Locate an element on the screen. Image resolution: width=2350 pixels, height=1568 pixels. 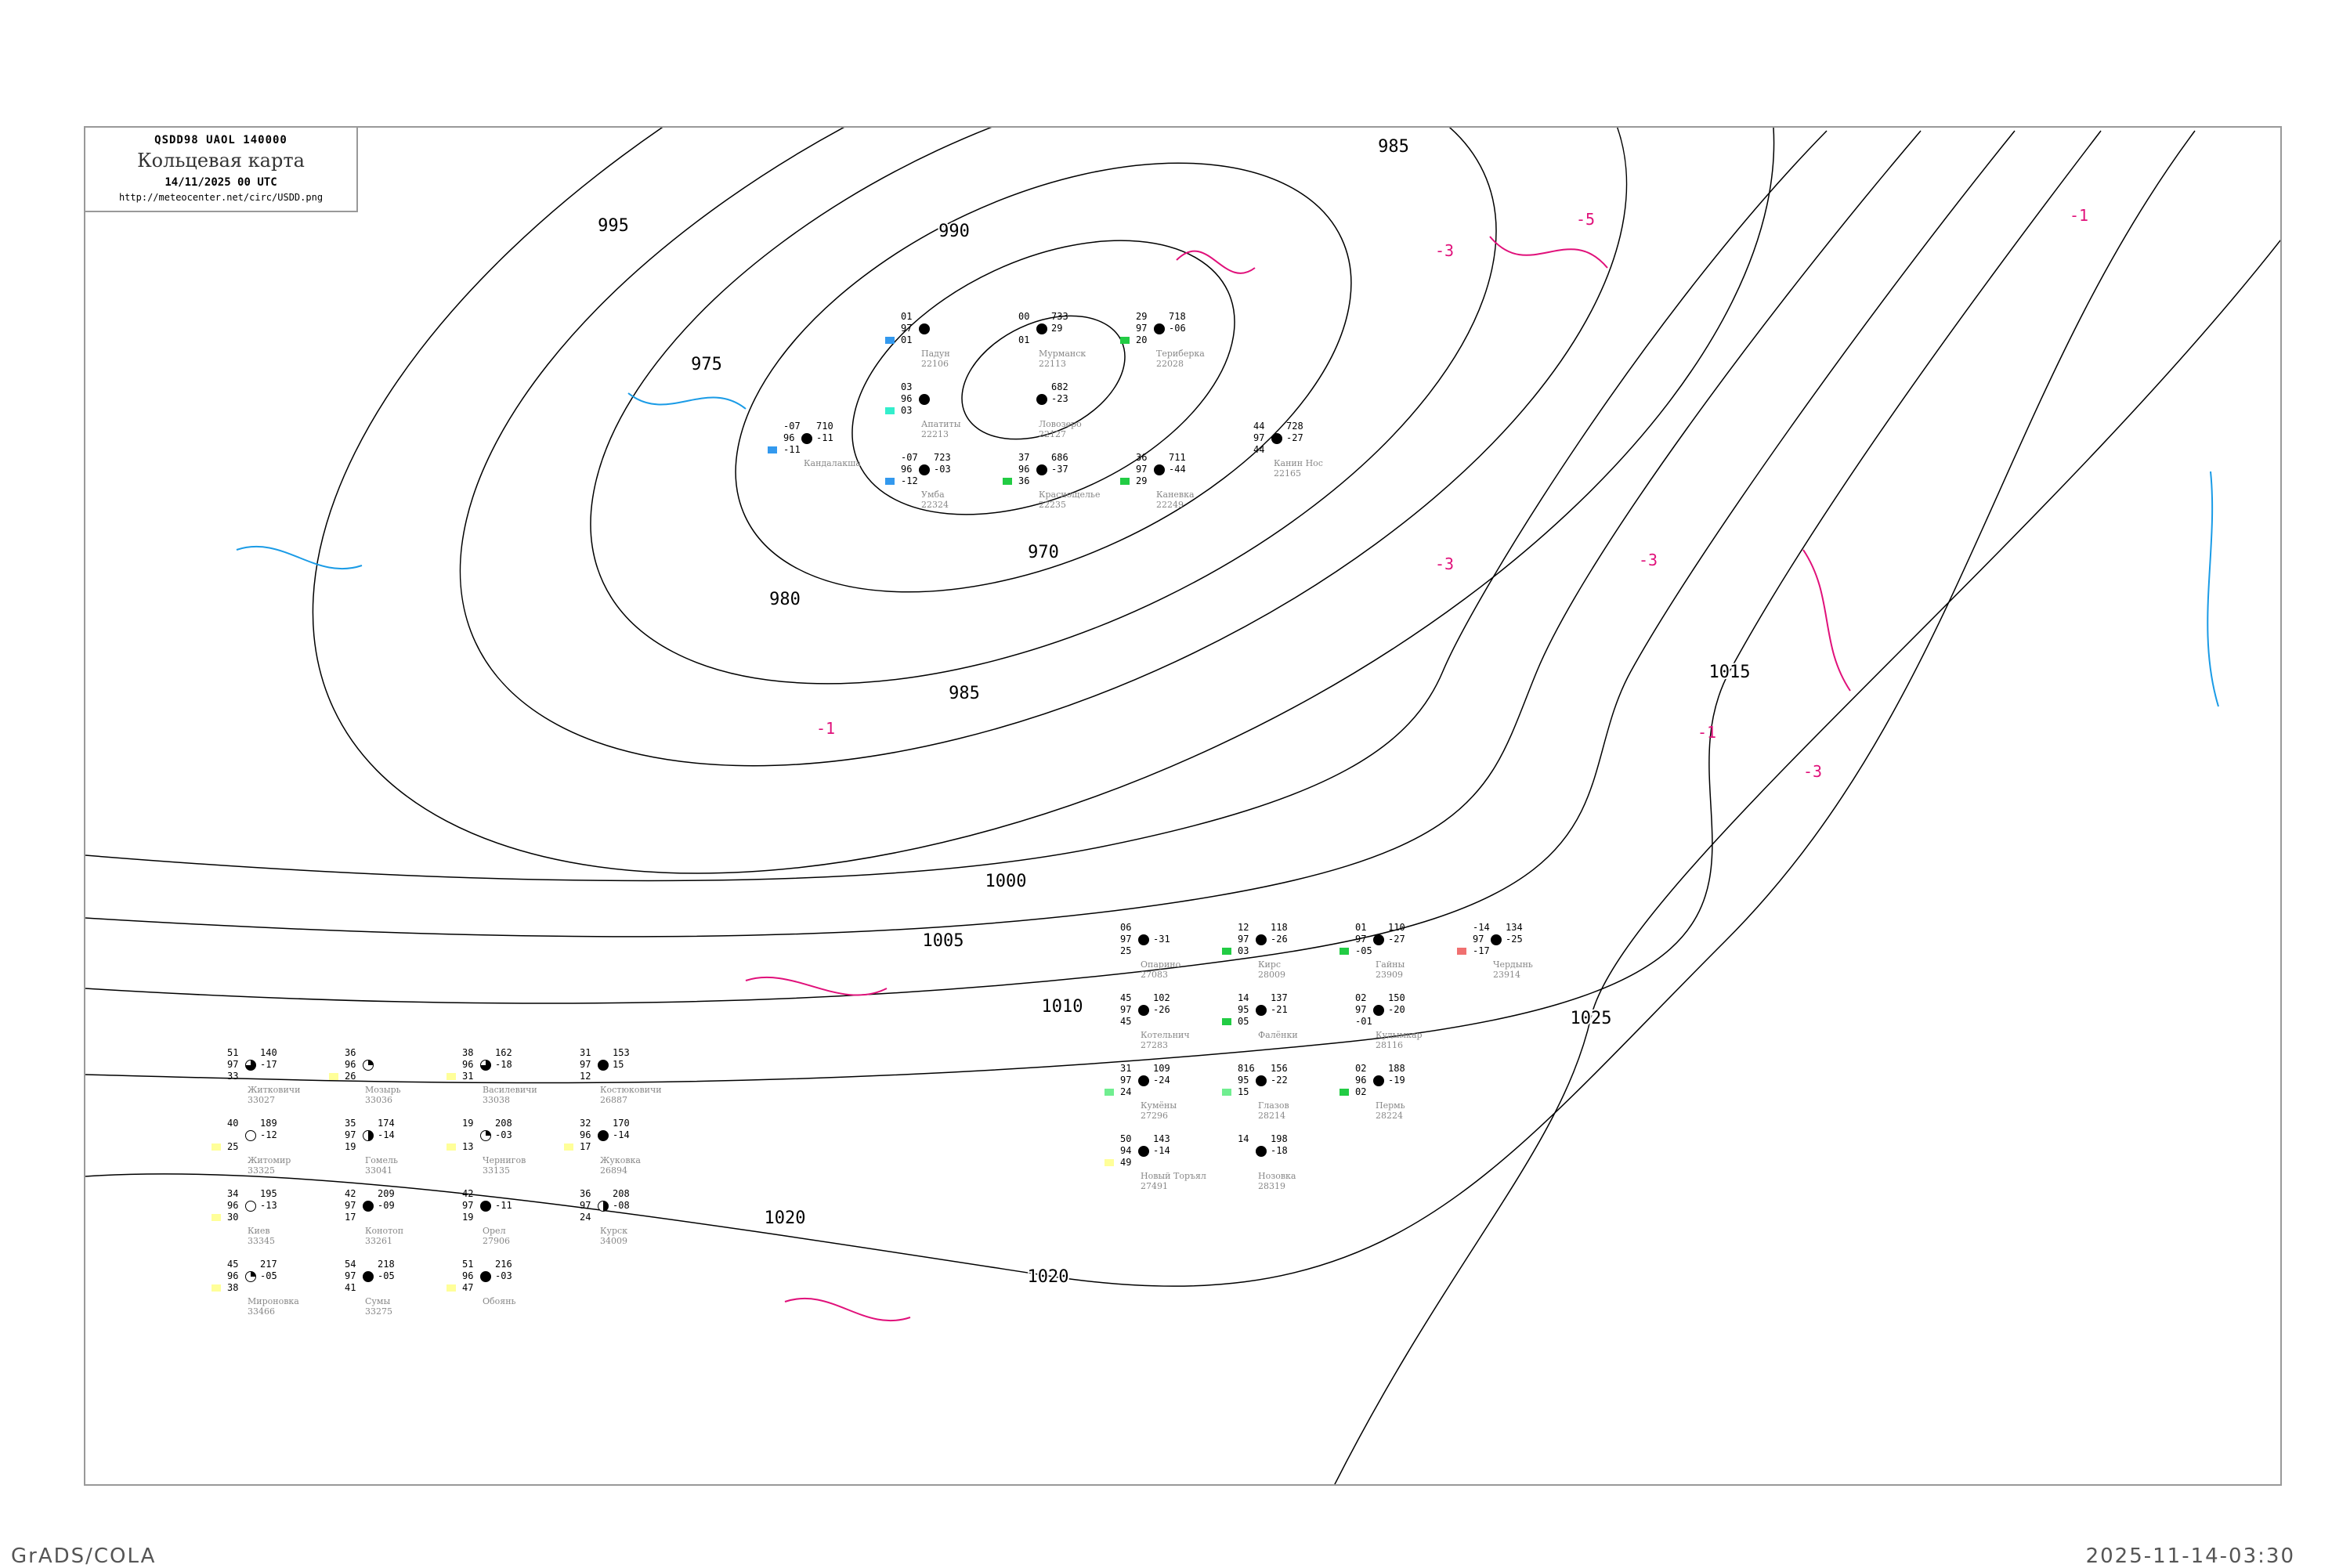
station-temperature: 54 is located at coordinates (350, 1264).